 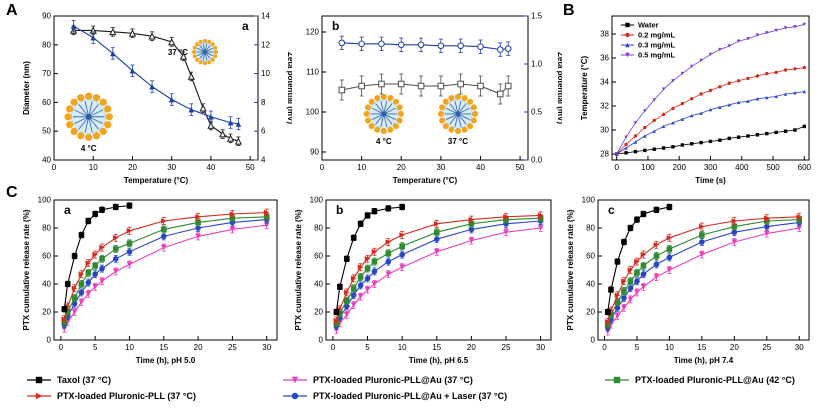 What do you see at coordinates (265, 16) in the screenshot?
I see `svg-text: 14` at bounding box center [265, 16].